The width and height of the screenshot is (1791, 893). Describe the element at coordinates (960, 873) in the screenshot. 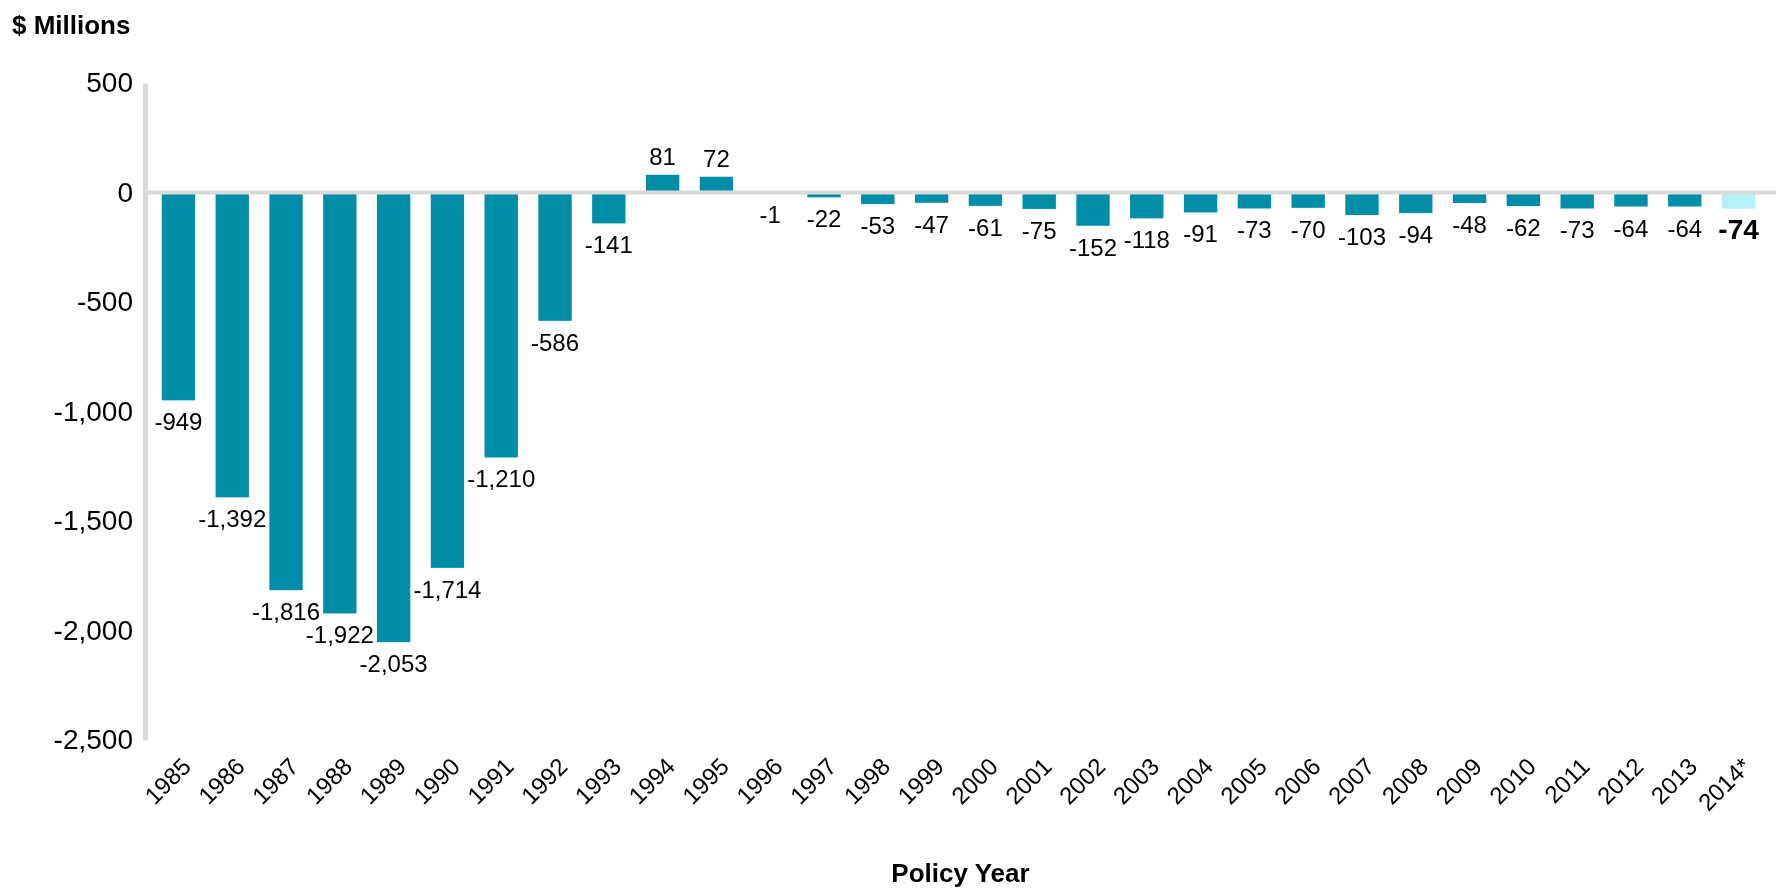

I see `x-axis-title: Policy Year` at that location.